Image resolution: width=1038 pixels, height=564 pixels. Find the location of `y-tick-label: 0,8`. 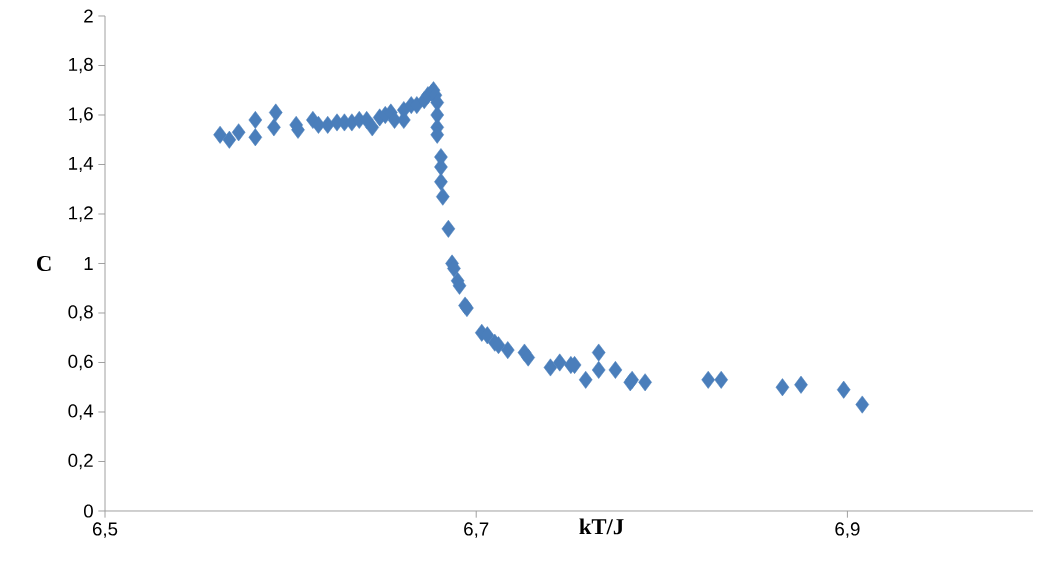

y-tick-label: 0,8 is located at coordinates (80, 313).